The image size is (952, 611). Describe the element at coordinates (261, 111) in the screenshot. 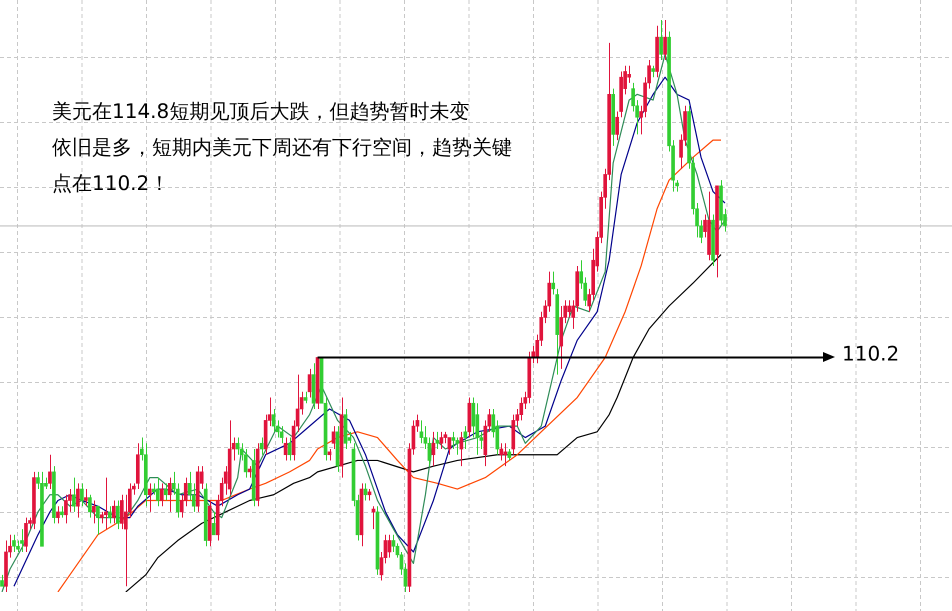

I see `annotation: 美元在114.8短期见顶后大跌，但趋势暂时未变` at that location.